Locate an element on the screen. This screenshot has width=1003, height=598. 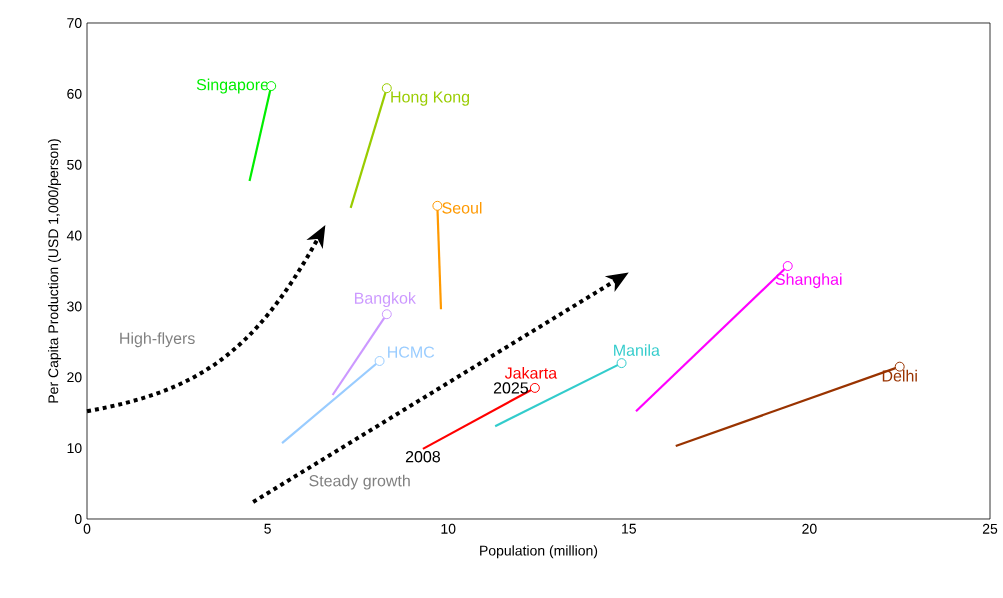
y-tick-label: 30 is located at coordinates (74, 306).